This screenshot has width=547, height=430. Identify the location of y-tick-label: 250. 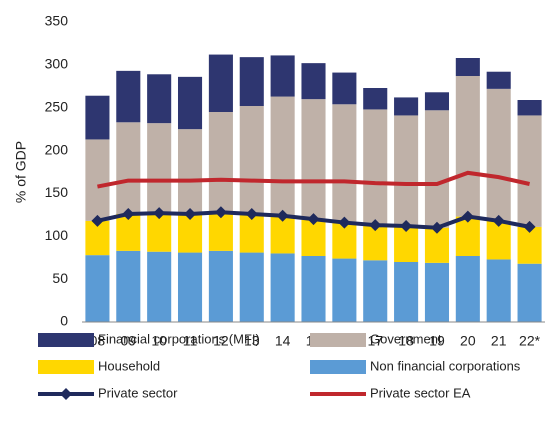
(57, 106).